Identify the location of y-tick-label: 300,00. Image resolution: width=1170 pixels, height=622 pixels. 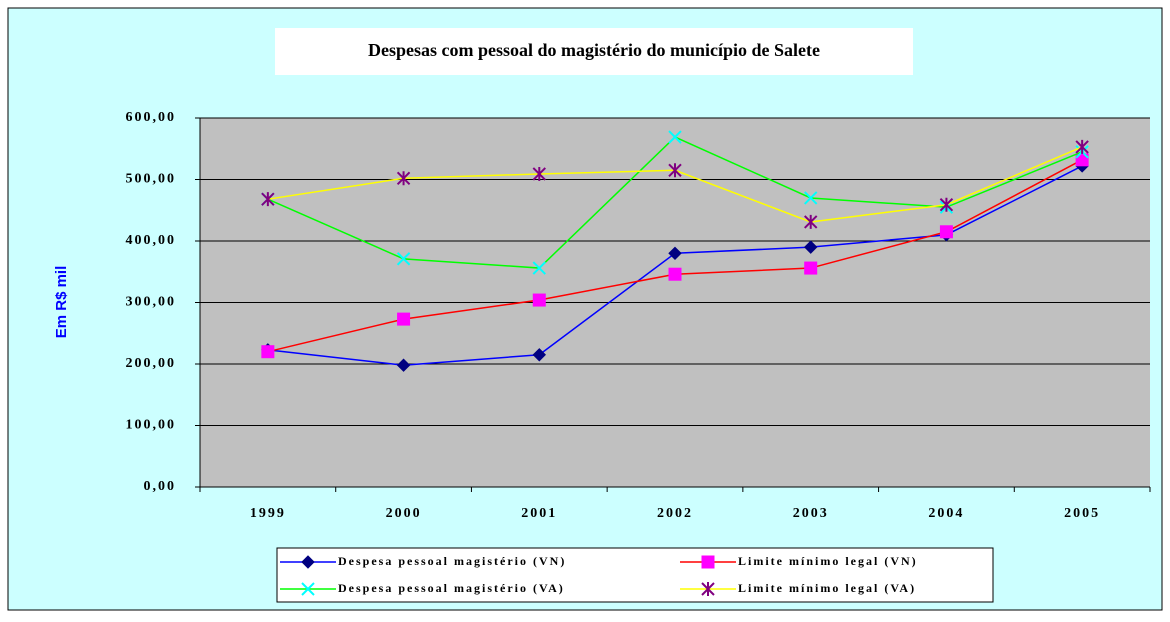
(151, 302).